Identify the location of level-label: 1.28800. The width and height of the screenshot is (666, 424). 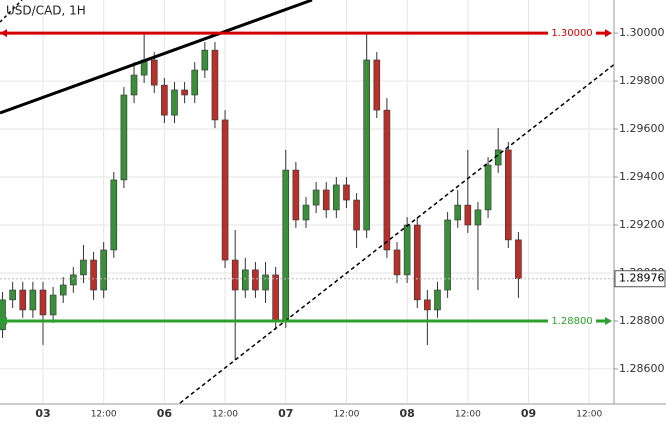
(571, 321).